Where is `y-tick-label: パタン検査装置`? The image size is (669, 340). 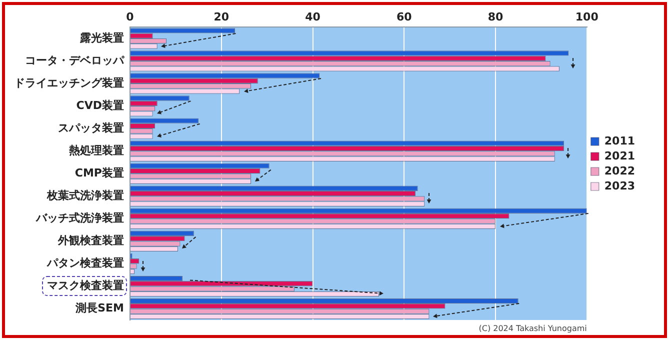
y-tick-label: パタン検査装置 is located at coordinates (85, 263).